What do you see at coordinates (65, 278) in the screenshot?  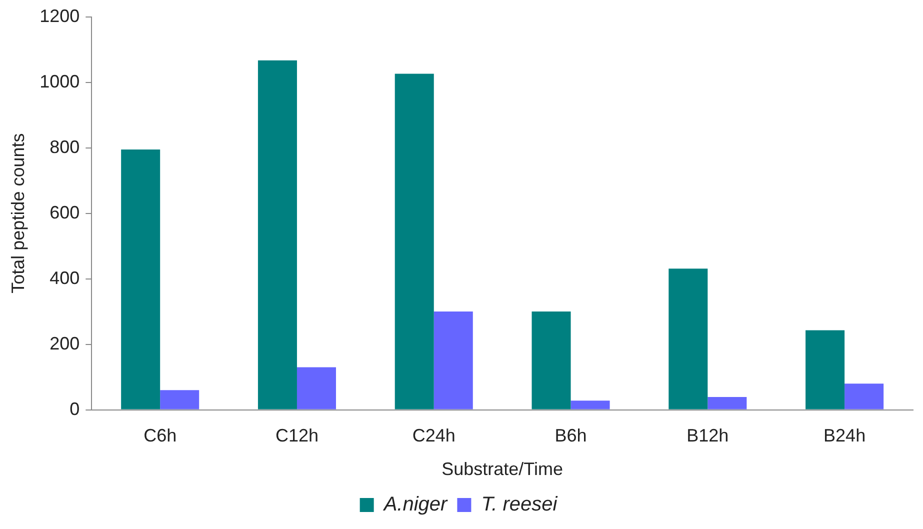 I see `y-tick-label: 400` at bounding box center [65, 278].